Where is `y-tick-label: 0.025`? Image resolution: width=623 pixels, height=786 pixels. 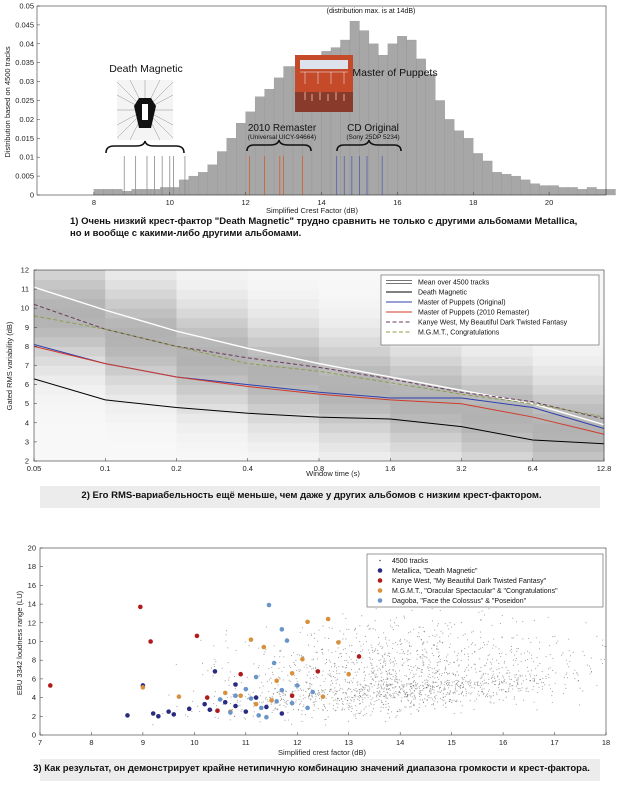 y-tick-label: 0.025 is located at coordinates (24, 100).